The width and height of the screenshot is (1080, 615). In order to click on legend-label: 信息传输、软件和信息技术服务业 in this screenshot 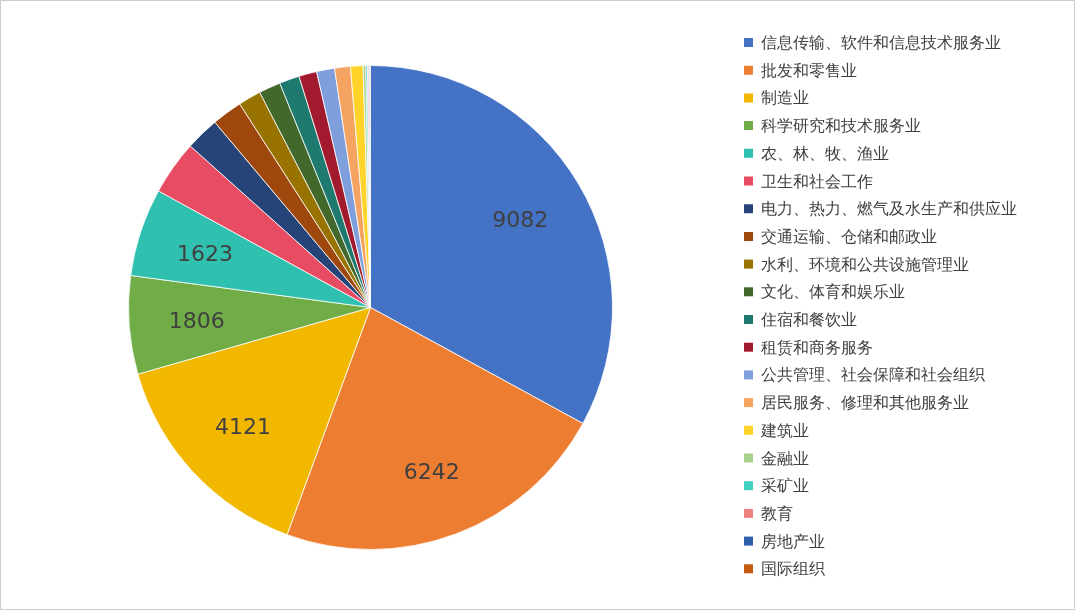, I will do `click(880, 42)`.